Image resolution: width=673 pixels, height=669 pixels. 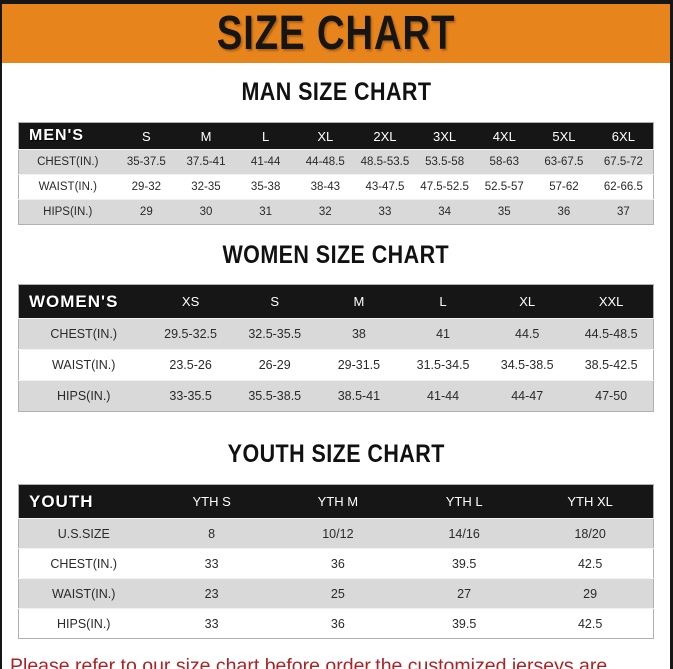 I want to click on size-column-header: XXL, so click(x=611, y=301).